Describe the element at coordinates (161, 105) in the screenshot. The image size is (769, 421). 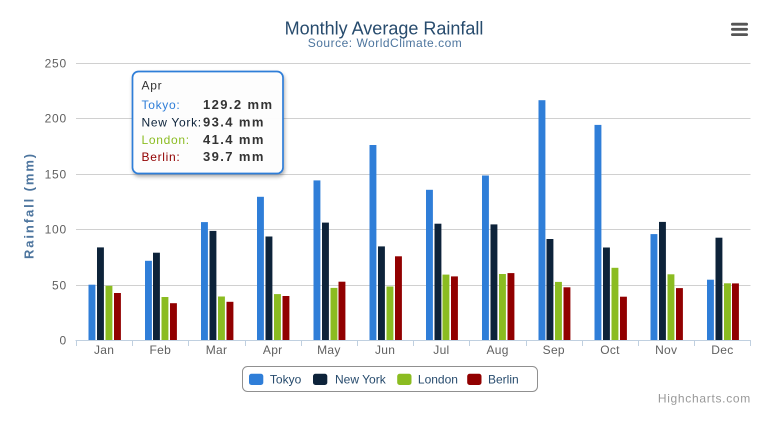
I see `svg-text: Tokyo:` at that location.